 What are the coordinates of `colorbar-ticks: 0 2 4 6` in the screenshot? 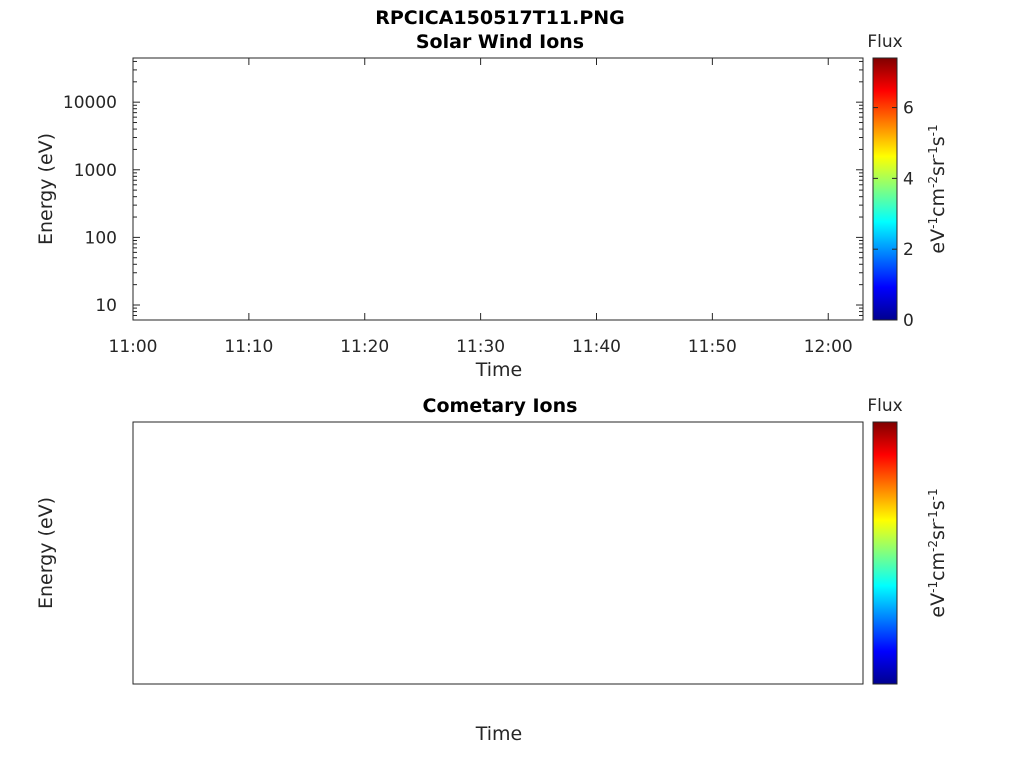 It's located at (893, 215).